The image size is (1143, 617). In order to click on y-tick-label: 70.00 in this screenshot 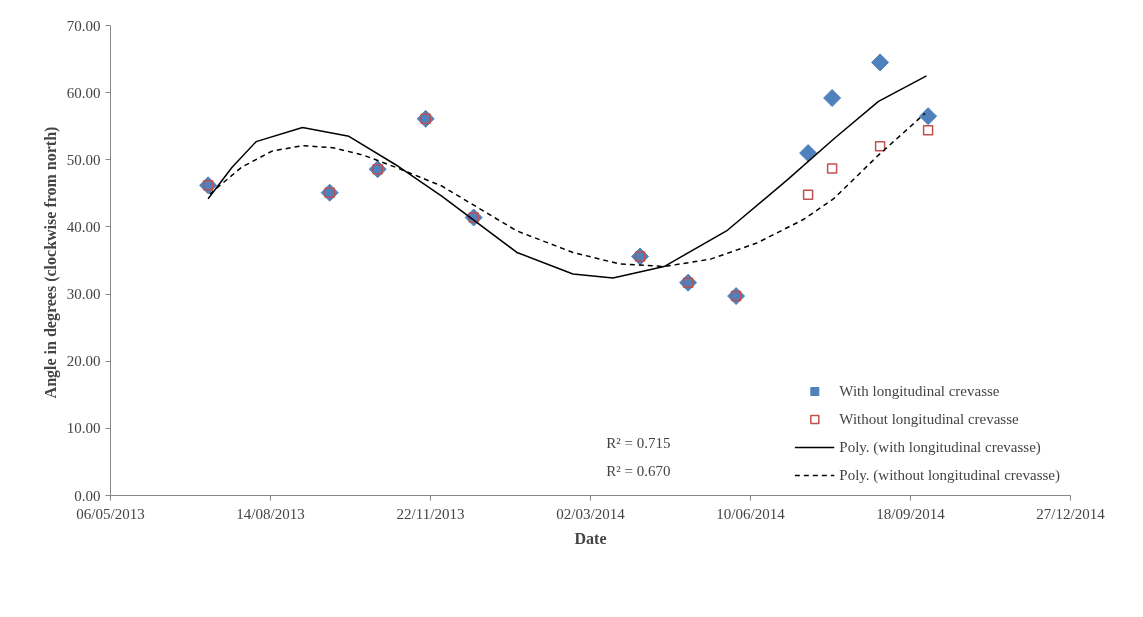, I will do `click(83, 25)`.